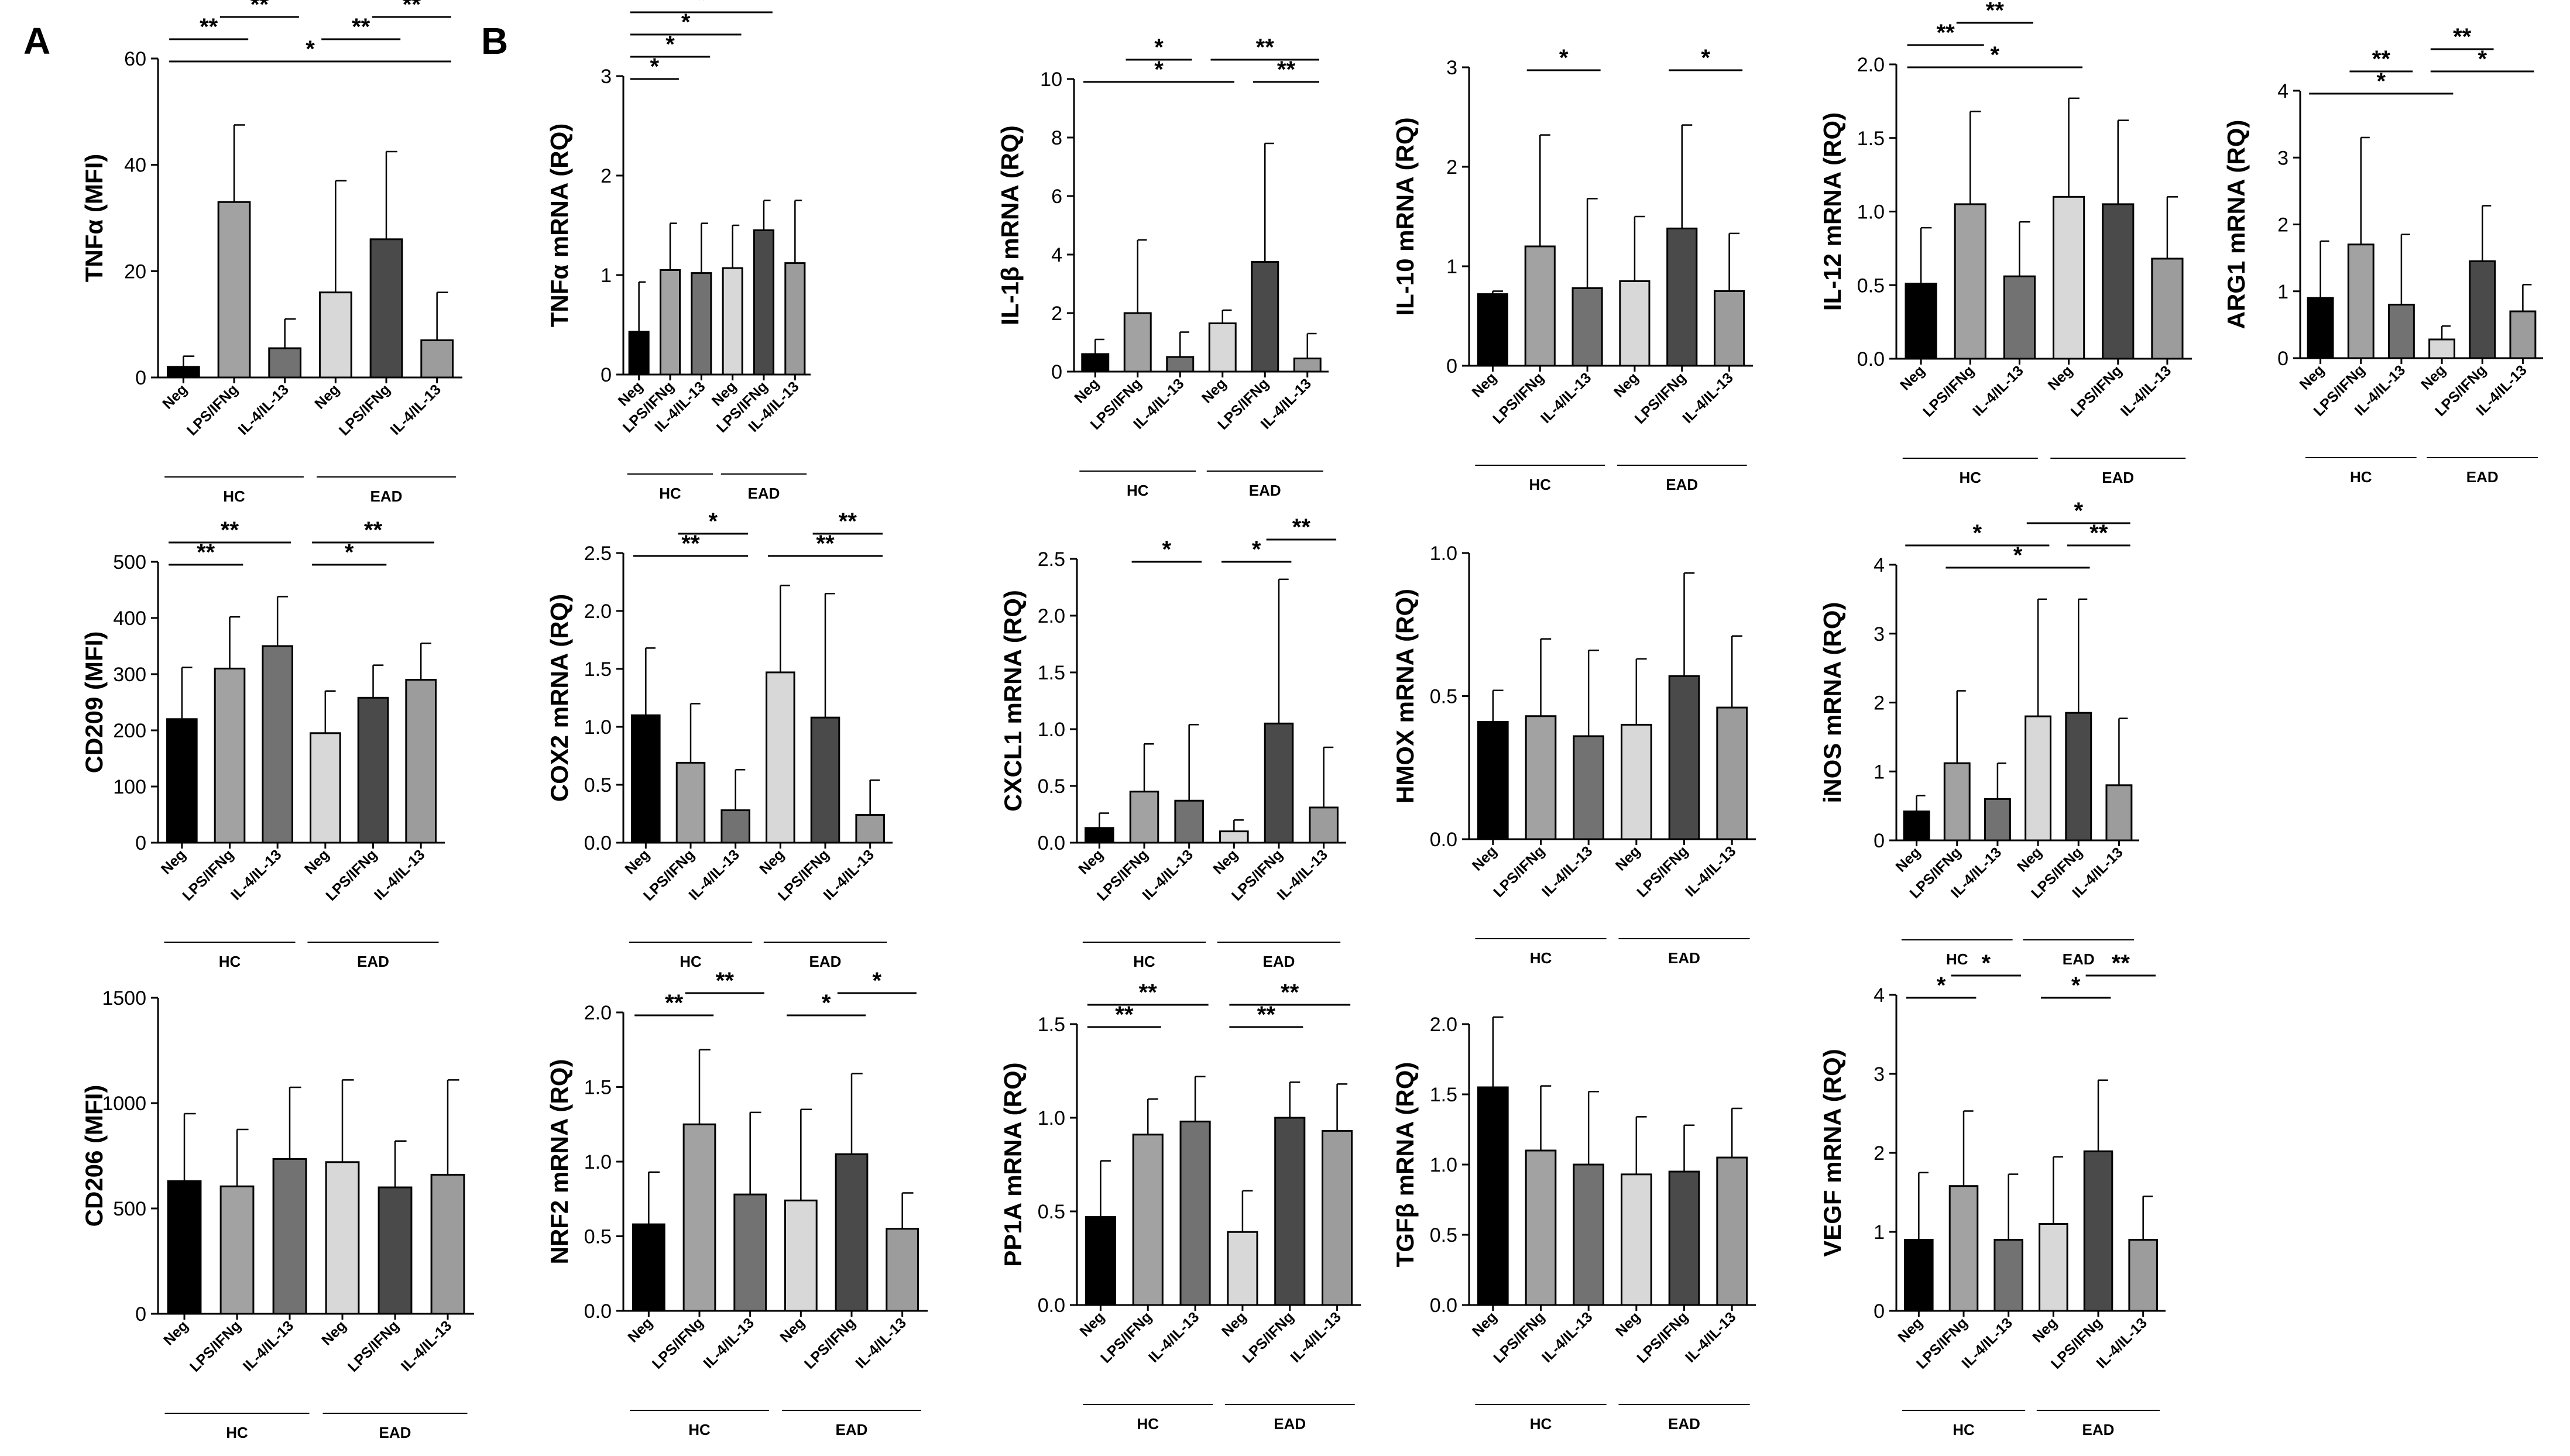 The width and height of the screenshot is (2570, 1456). Describe the element at coordinates (94, 702) in the screenshot. I see `y-axis-title: CD209 (MFI)` at that location.